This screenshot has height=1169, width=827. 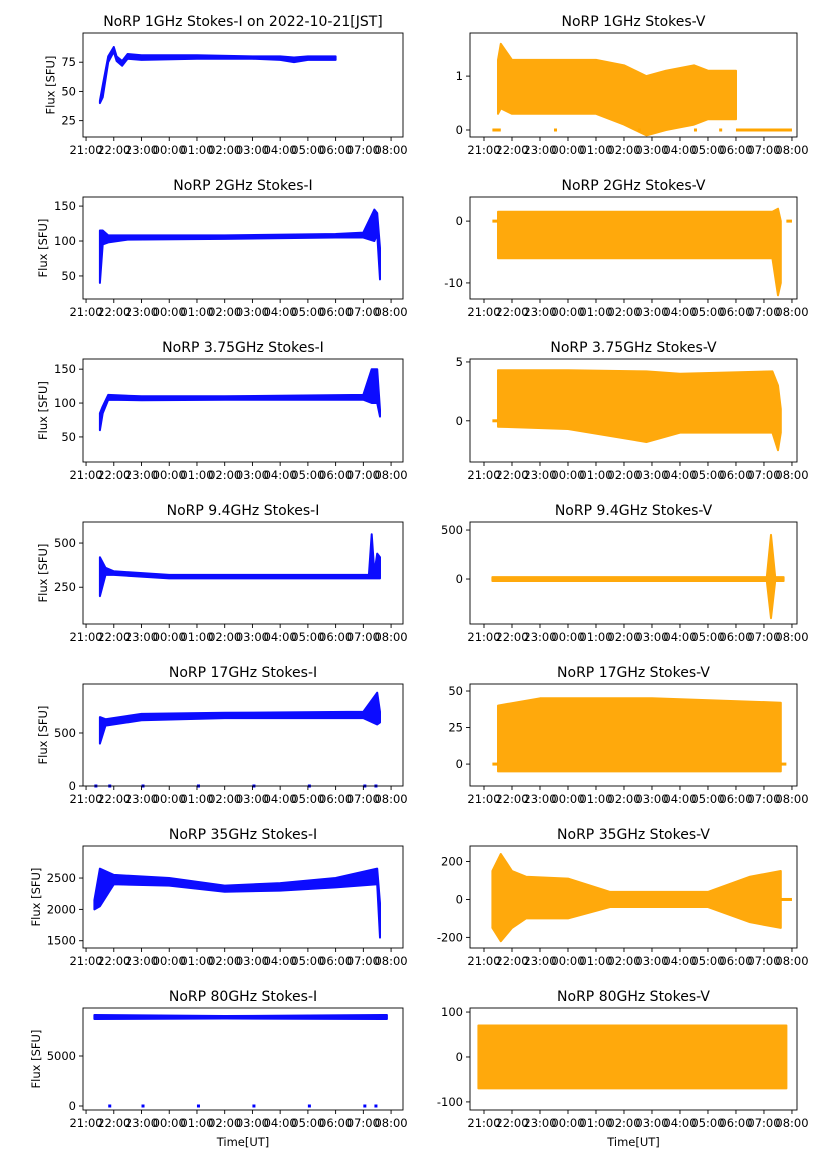 I want to click on x-tick-label: 04:00, so click(x=280, y=637).